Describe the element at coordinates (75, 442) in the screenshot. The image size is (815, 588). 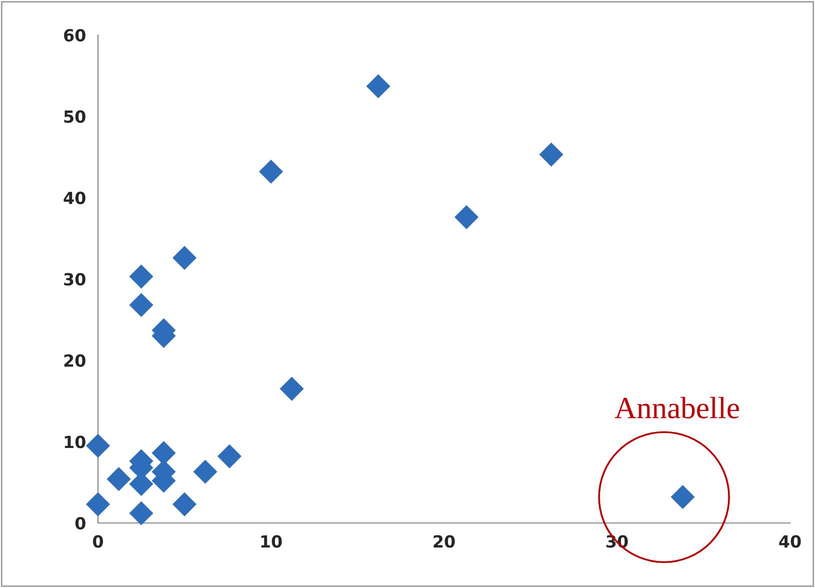
I see `y-tick-label: 10` at that location.